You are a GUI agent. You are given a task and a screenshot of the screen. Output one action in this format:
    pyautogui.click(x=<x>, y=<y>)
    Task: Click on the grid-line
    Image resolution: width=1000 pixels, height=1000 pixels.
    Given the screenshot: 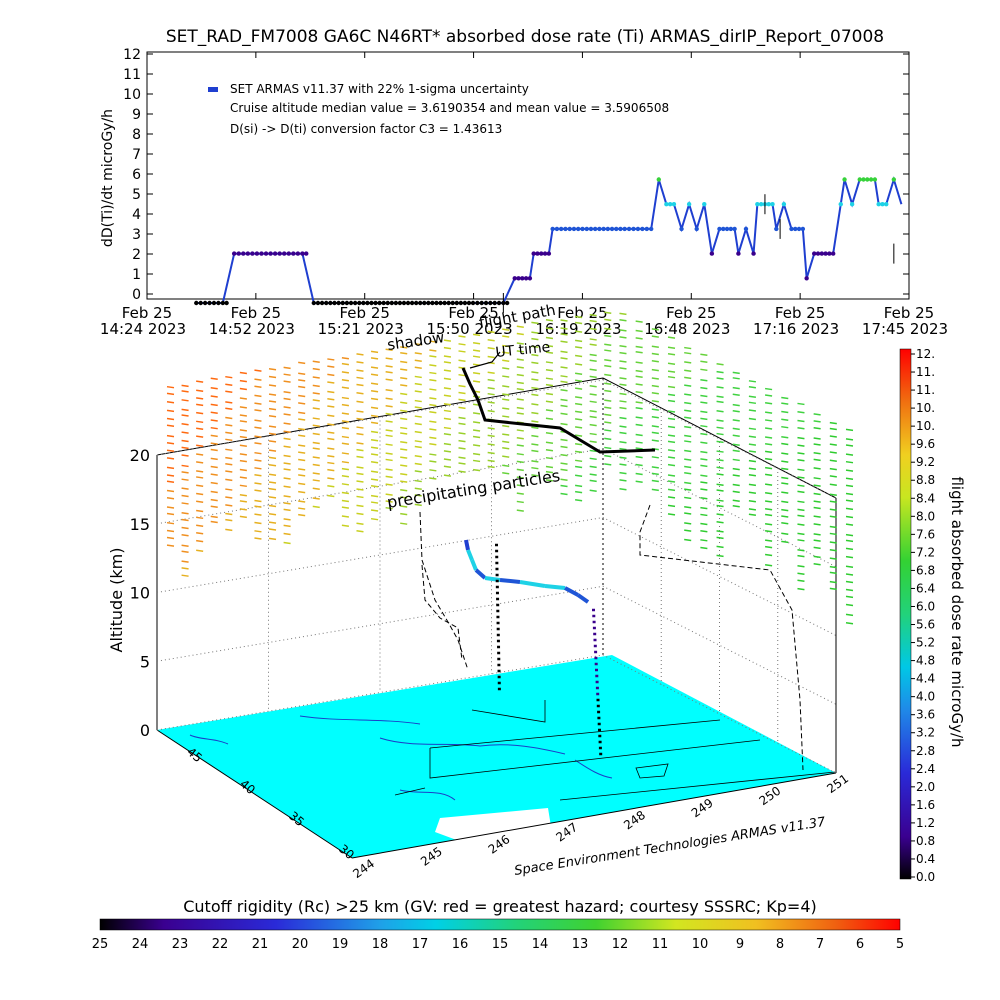 What is the action you would take?
    pyautogui.click(x=496, y=439)
    